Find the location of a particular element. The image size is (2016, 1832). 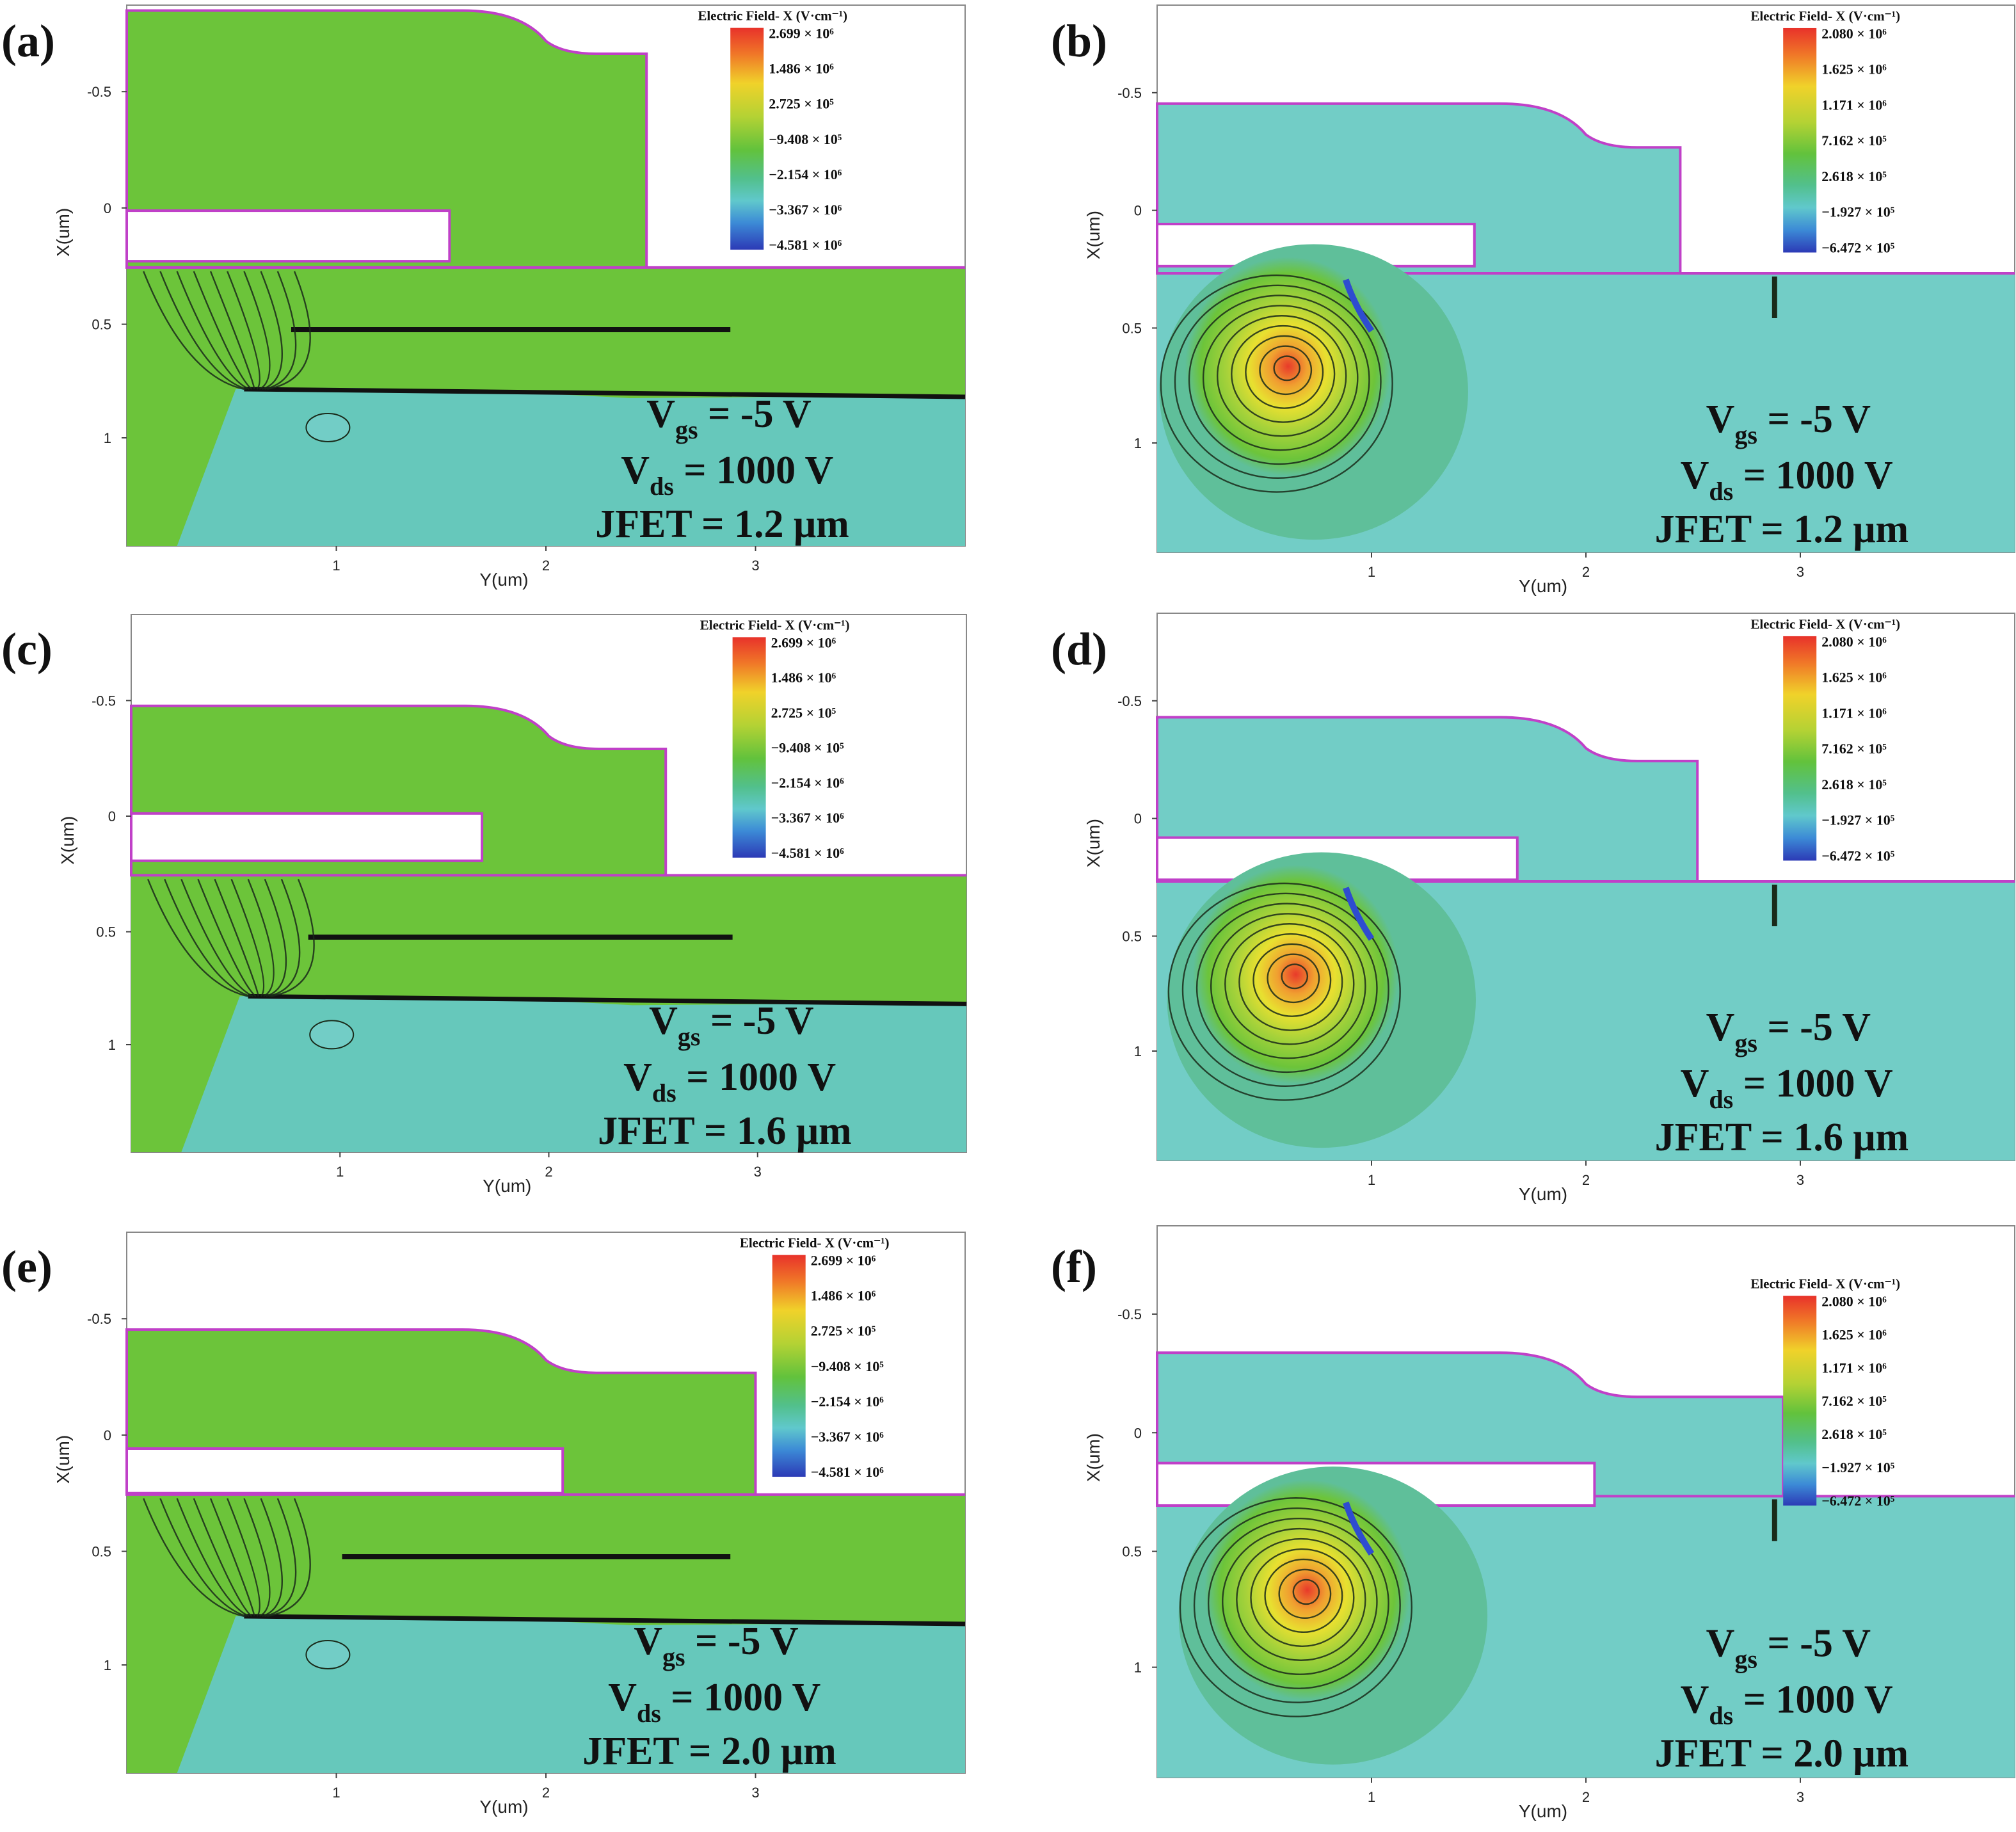

colorbar-label: −2.154 × 10⁶ is located at coordinates (805, 174).